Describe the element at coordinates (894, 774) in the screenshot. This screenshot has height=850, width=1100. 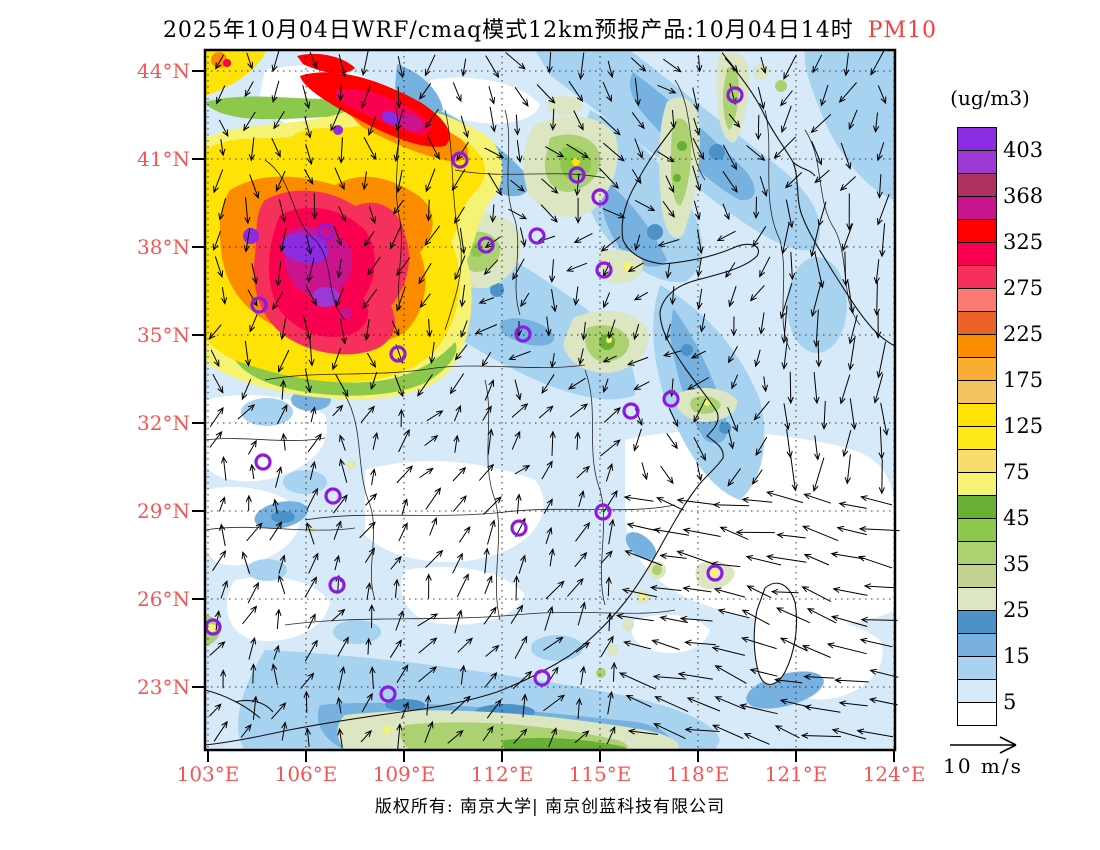
I see `lon-tick-label: 124°E` at that location.